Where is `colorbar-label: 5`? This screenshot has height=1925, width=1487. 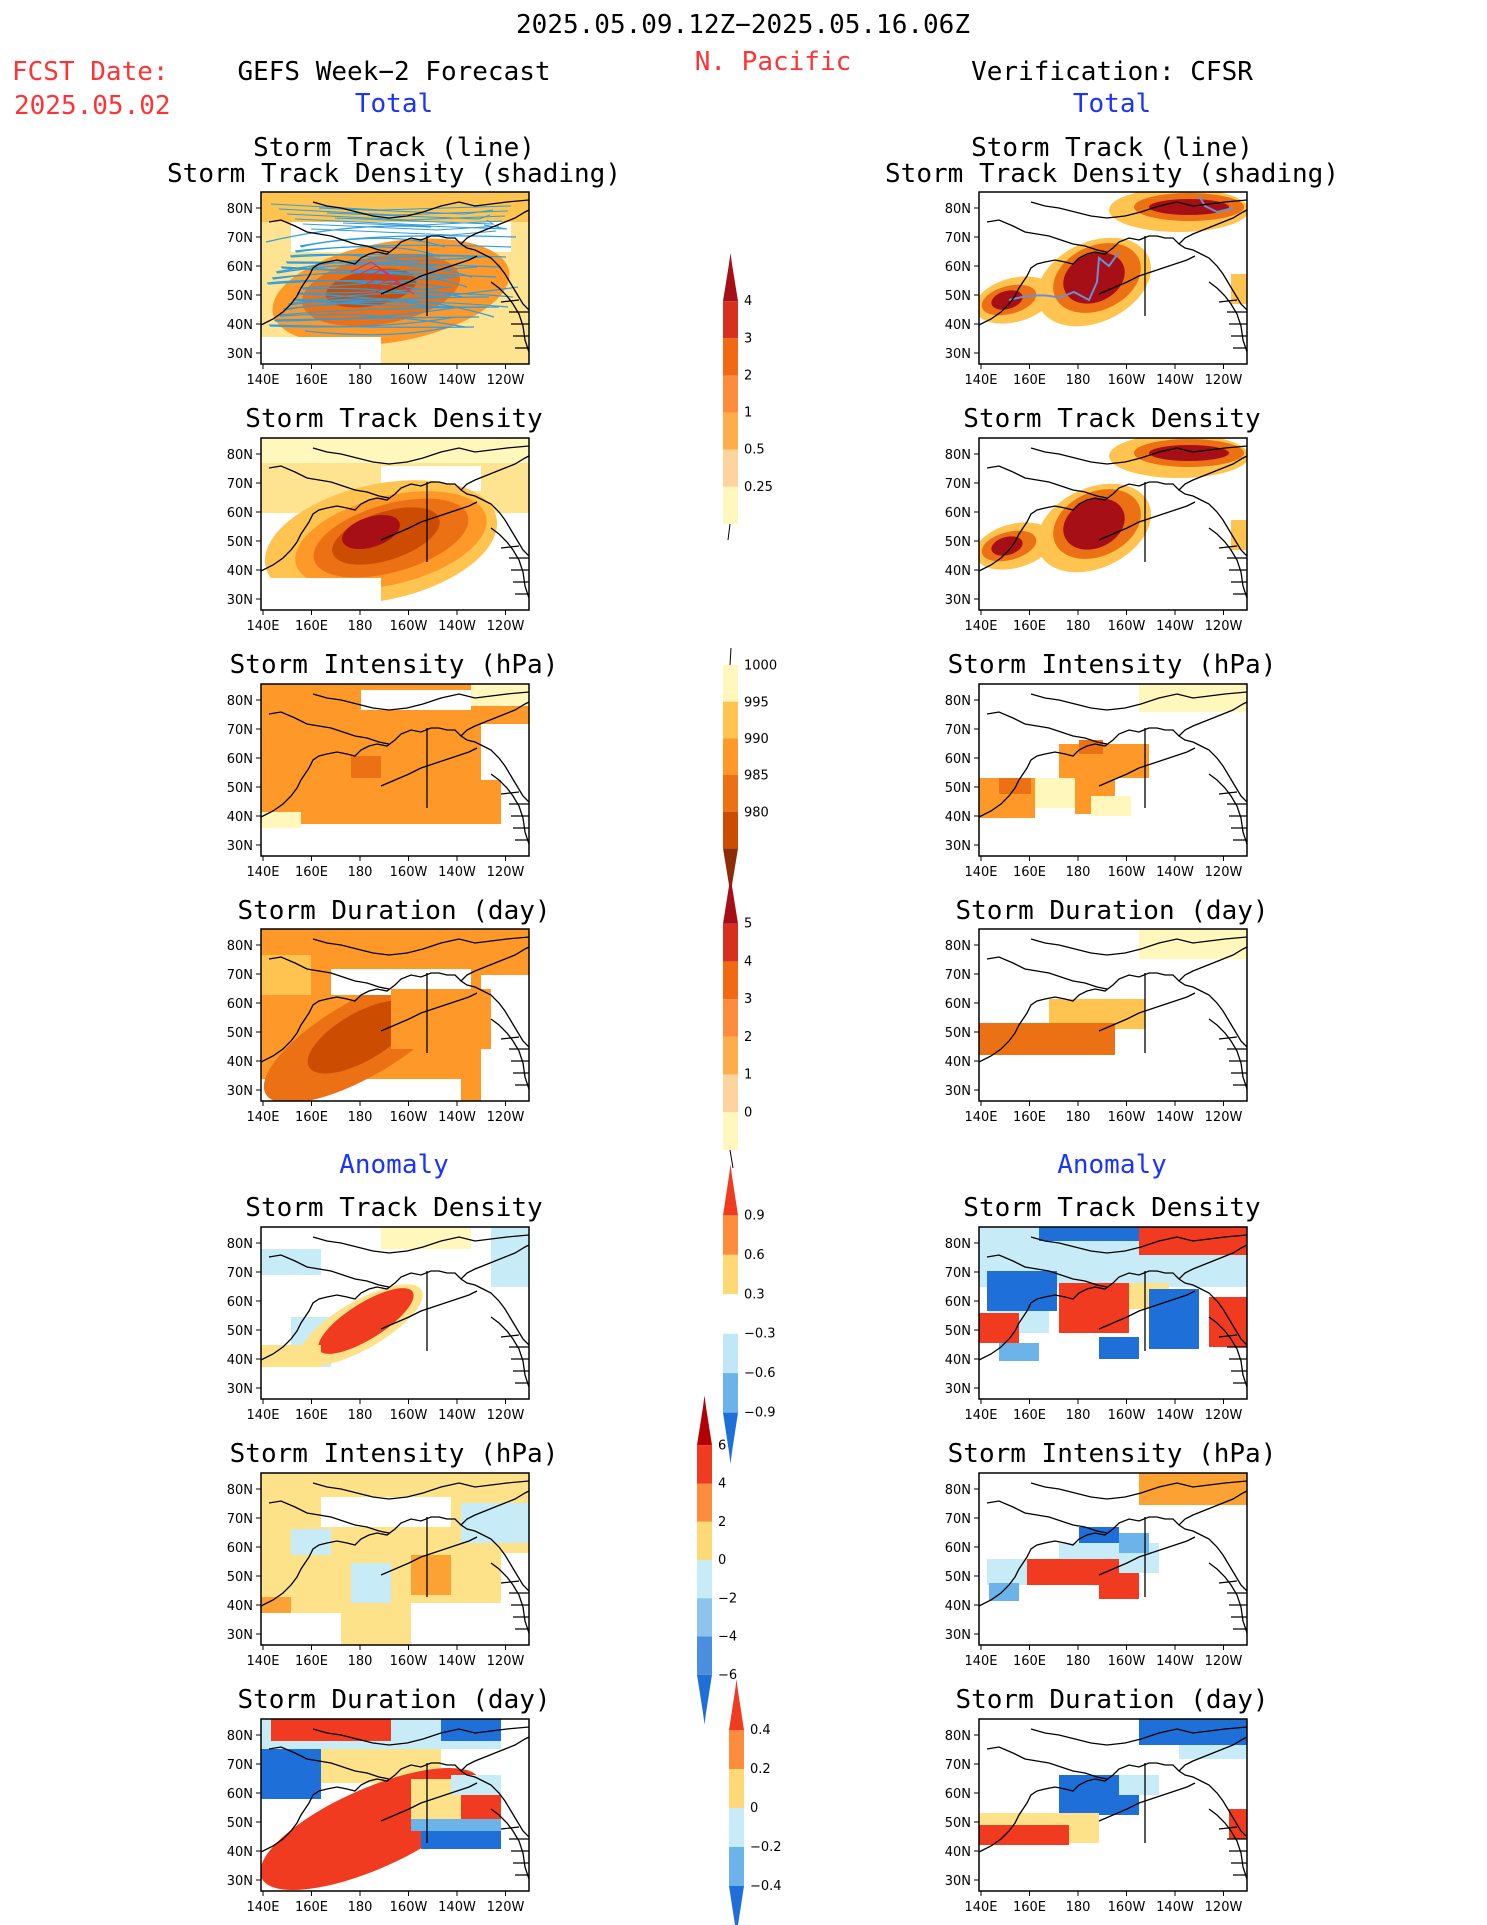
colorbar-label: 5 is located at coordinates (748, 924).